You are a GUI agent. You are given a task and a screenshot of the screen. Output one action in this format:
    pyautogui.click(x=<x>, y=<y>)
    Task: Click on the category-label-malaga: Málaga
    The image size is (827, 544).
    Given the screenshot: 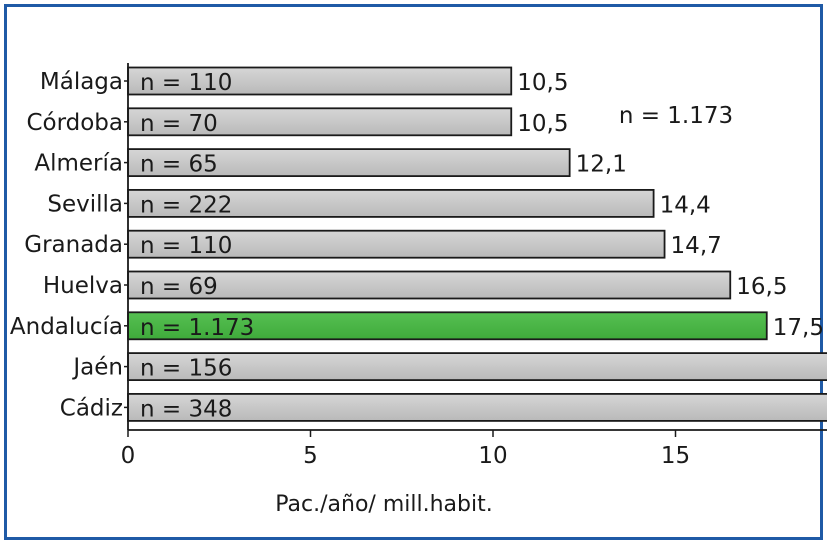 What is the action you would take?
    pyautogui.click(x=81, y=82)
    